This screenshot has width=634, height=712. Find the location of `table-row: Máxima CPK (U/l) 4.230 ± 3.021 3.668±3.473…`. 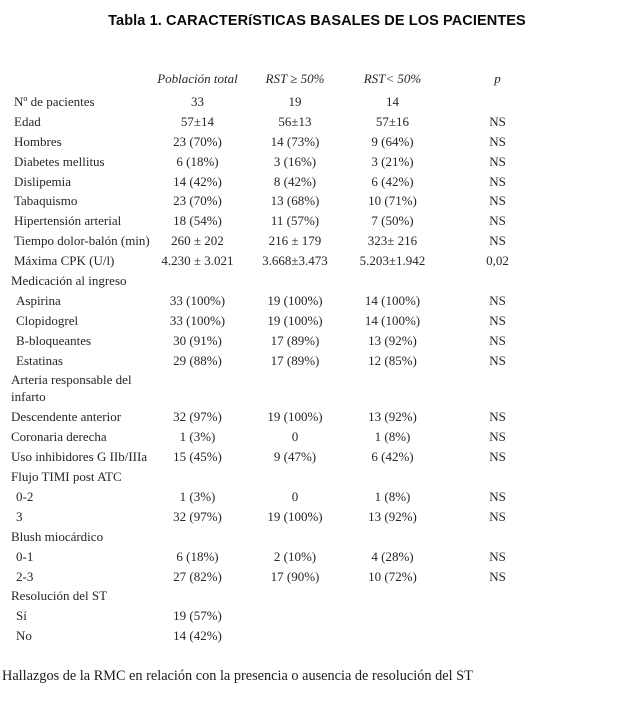

table-row: Máxima CPK (U/l) 4.230 ± 3.021 3.668±3.473… is located at coordinates (277, 261).